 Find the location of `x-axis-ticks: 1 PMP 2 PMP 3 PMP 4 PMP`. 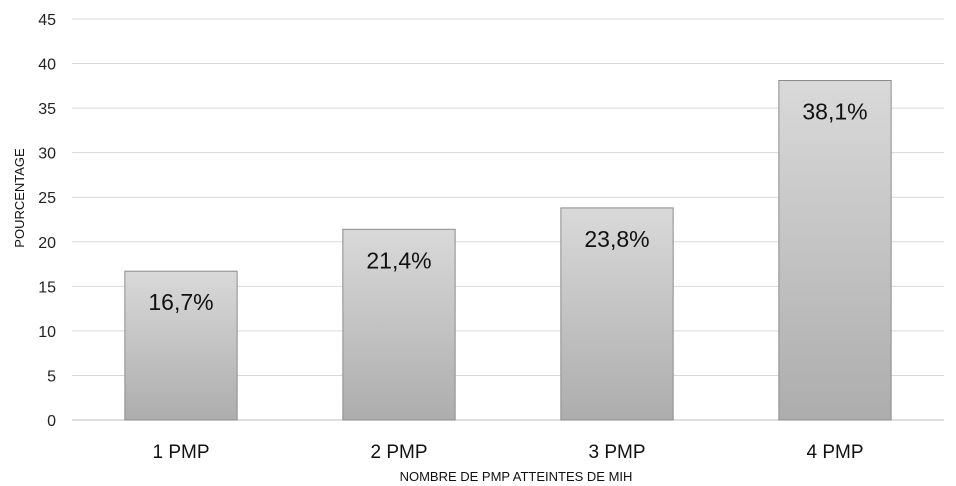

x-axis-ticks: 1 PMP 2 PMP 3 PMP 4 PMP is located at coordinates (507, 452).